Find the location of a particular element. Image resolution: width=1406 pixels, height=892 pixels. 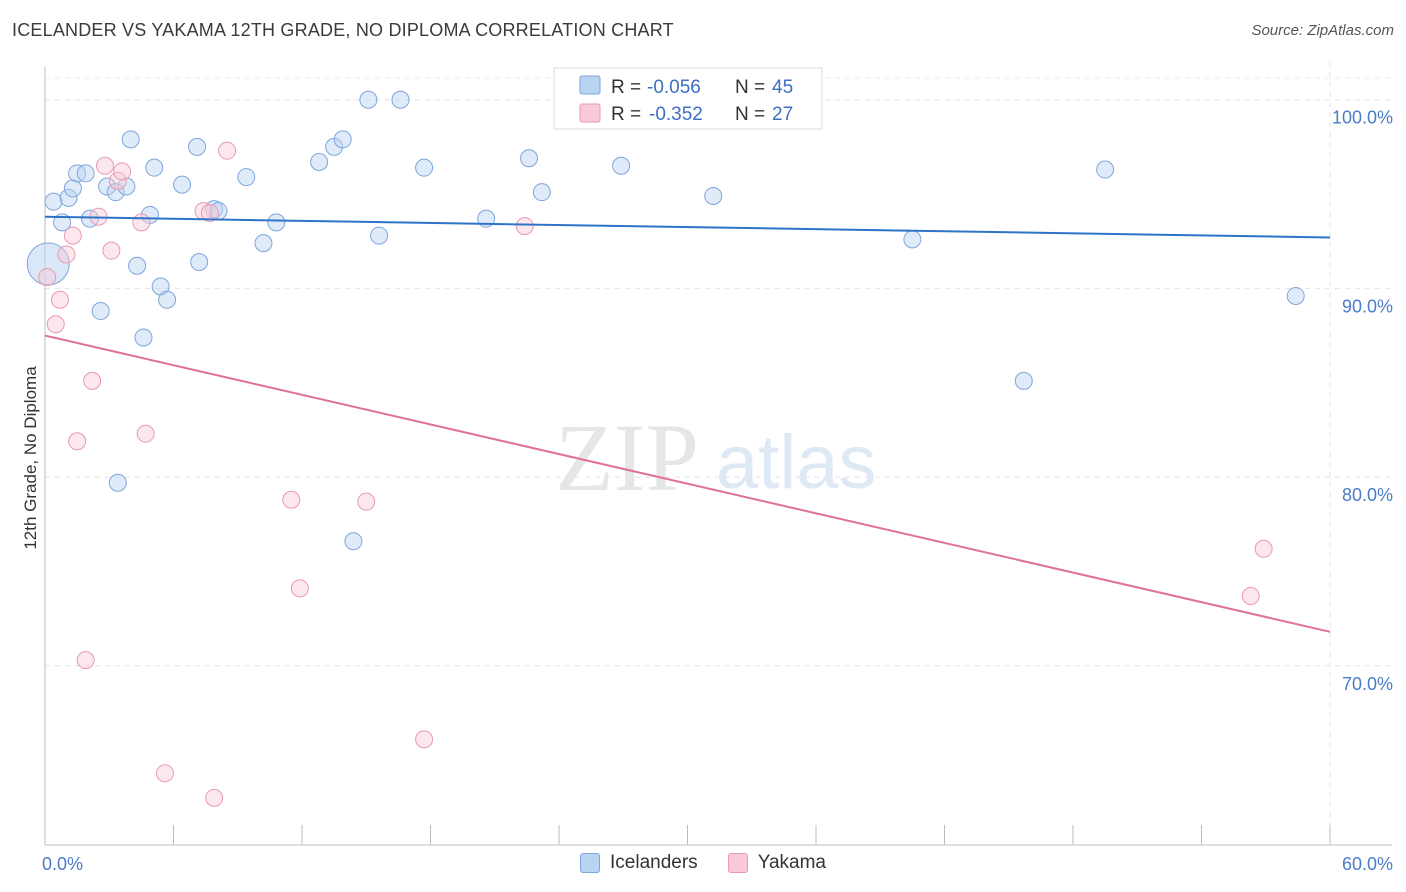

legend-swatch-icelanders is located at coordinates (590, 85).